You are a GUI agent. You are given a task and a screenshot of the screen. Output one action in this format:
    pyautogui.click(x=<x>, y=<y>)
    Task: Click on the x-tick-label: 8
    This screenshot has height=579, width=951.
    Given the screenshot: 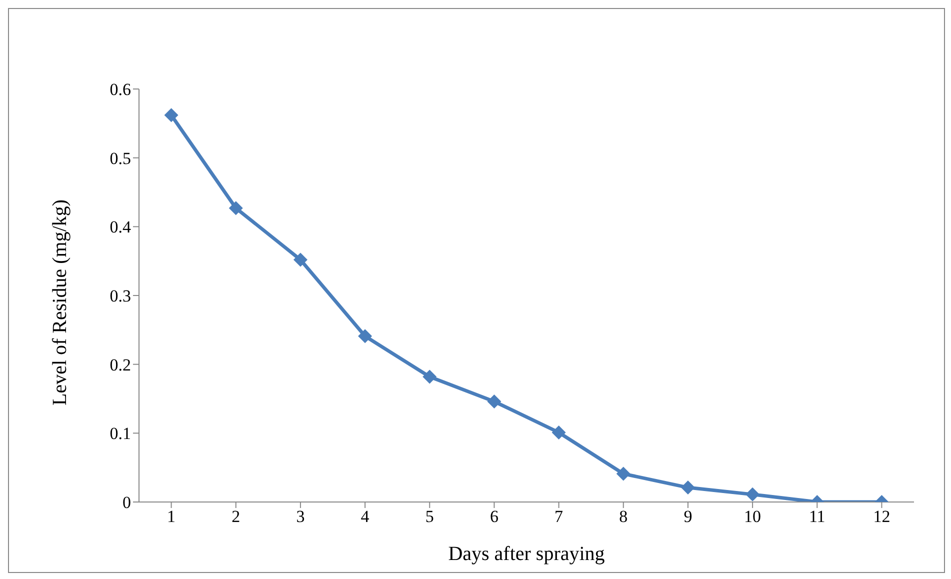 What is the action you would take?
    pyautogui.click(x=623, y=516)
    